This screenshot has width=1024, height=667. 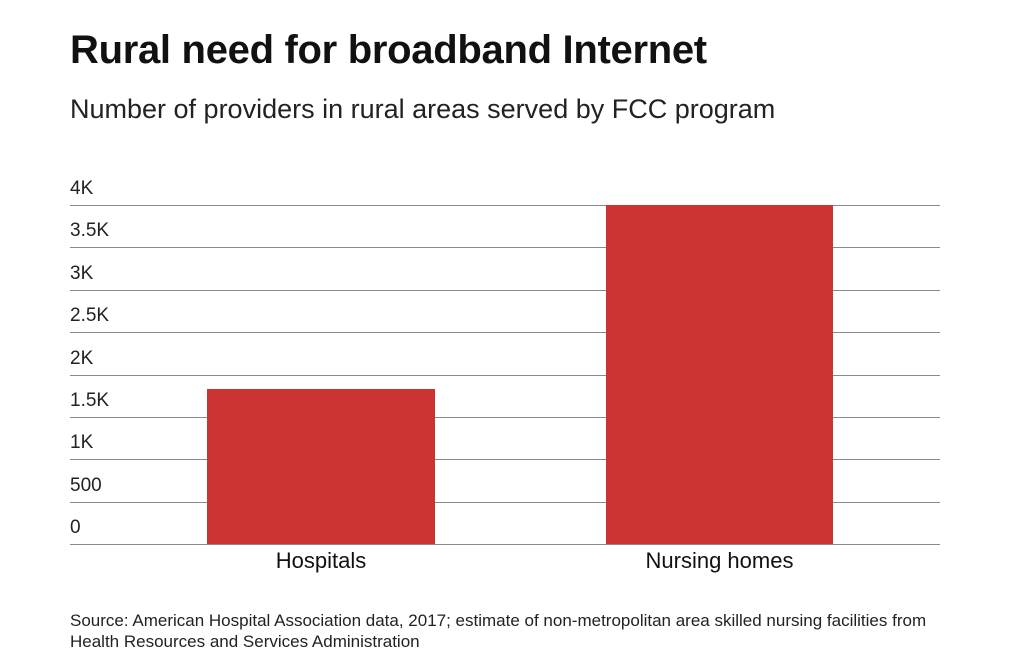 What do you see at coordinates (719, 560) in the screenshot?
I see `x-label-nursing-homes: Nursing homes` at bounding box center [719, 560].